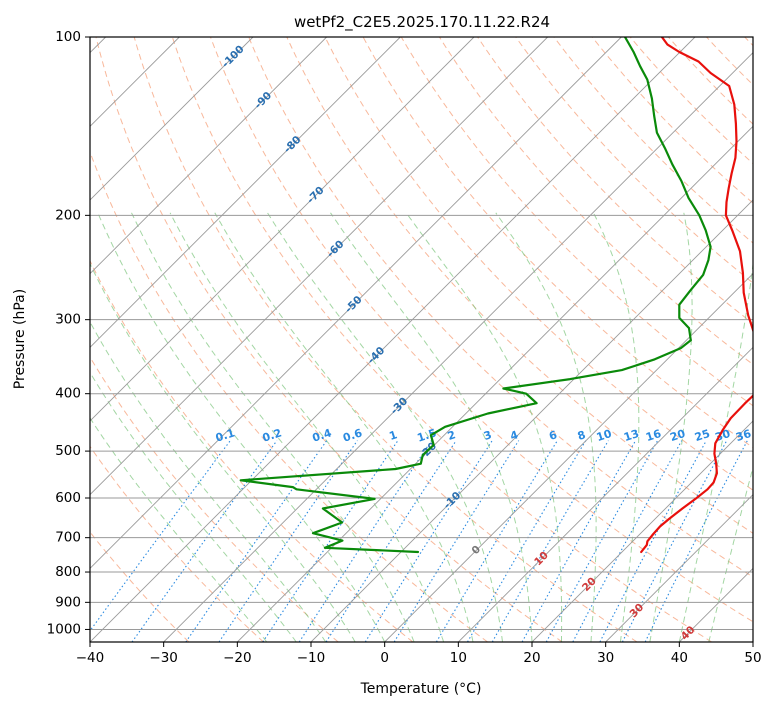  What do you see at coordinates (311, 658) in the screenshot?
I see `x-tick-label: −10` at bounding box center [311, 658].